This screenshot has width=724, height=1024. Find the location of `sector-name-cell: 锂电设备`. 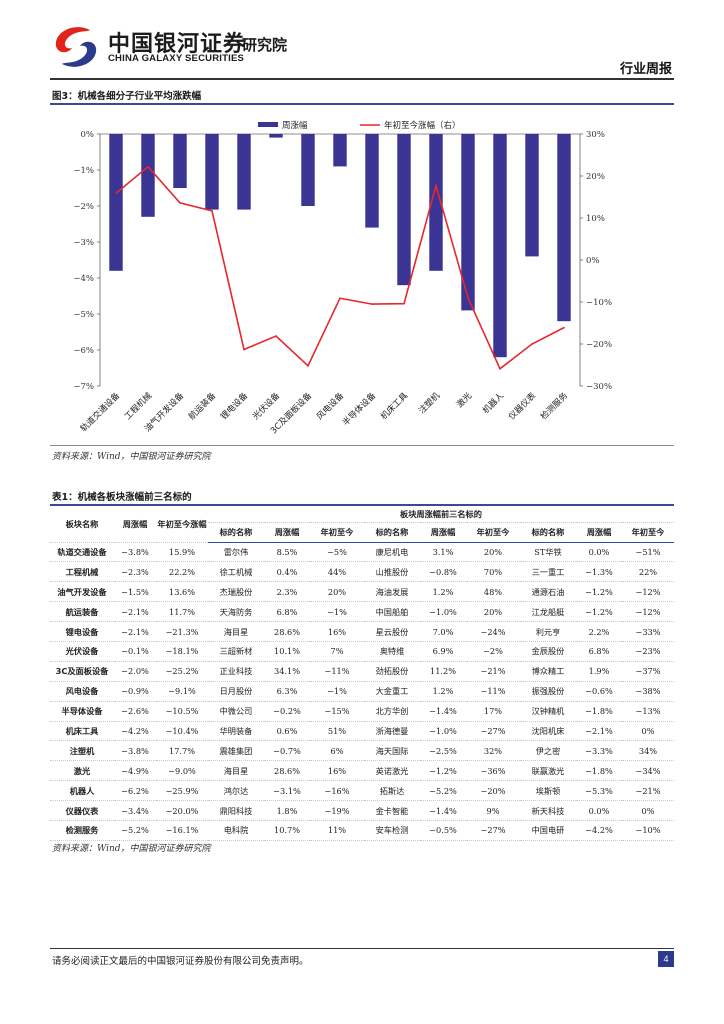

sector-name-cell: 锂电设备 is located at coordinates (82, 631).